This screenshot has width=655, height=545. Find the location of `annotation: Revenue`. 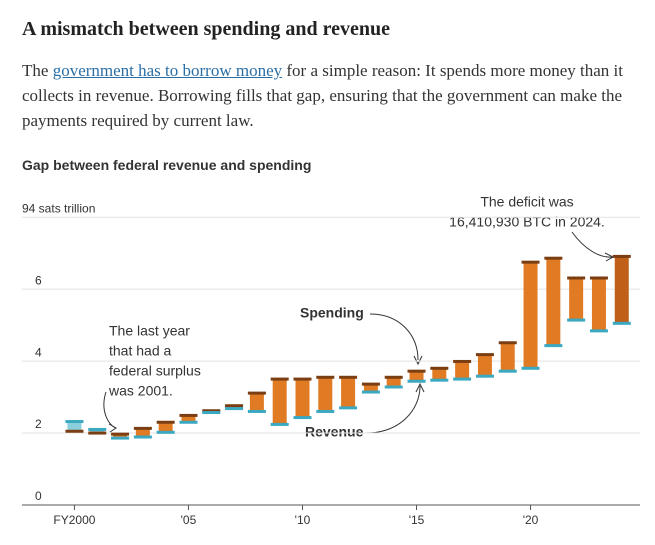

annotation: Revenue is located at coordinates (334, 432).